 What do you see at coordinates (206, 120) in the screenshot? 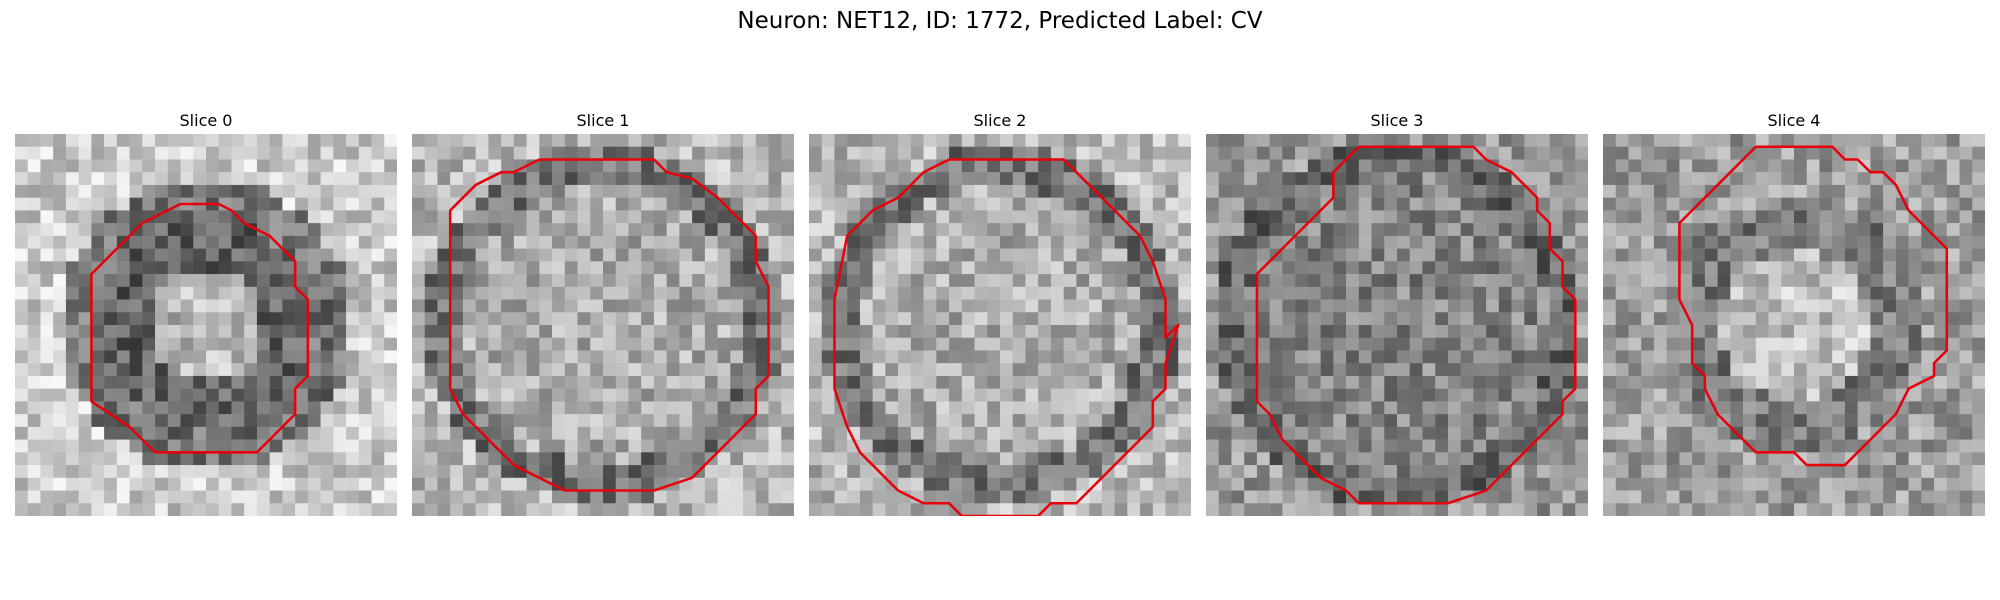
I see `slice-title: Slice 0` at bounding box center [206, 120].